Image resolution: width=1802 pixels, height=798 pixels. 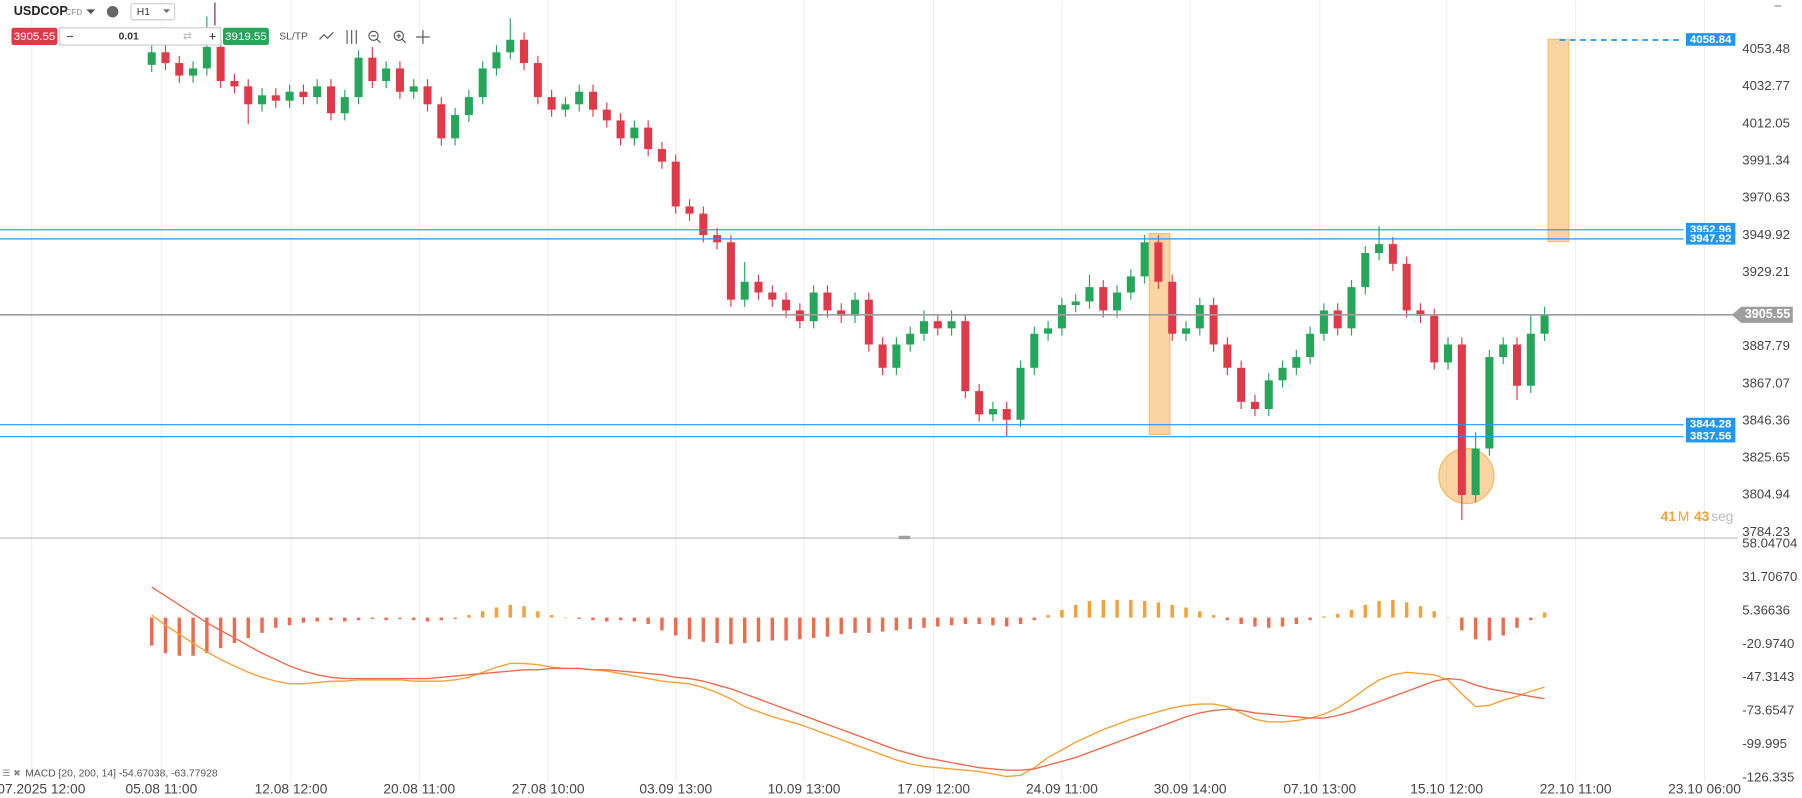 What do you see at coordinates (1766, 160) in the screenshot?
I see `y-tick-label: 3991.34` at bounding box center [1766, 160].